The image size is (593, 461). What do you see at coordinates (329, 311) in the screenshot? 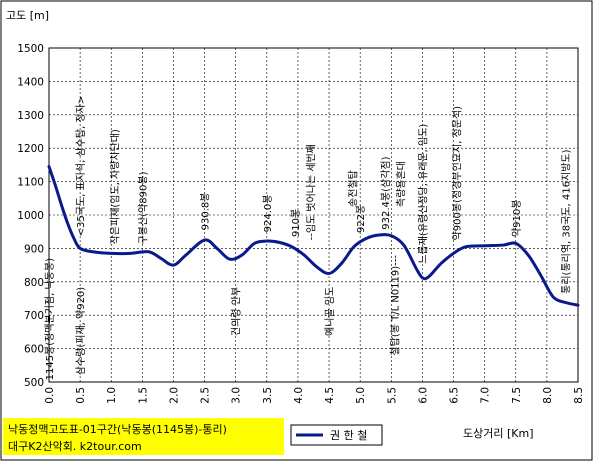
I see `annotation-label: 예니골 임도` at bounding box center [329, 311].